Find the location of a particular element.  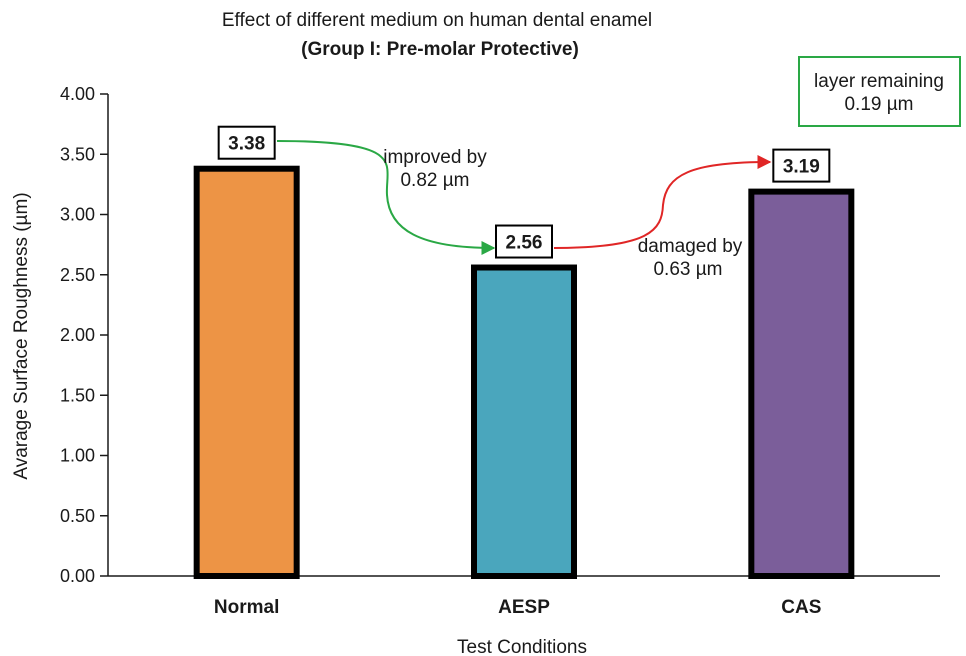

y-axis: 0.00 0.50 1.00 1.50 2.00 2.50 3.00 3.50 4.00 is located at coordinates (84, 335).